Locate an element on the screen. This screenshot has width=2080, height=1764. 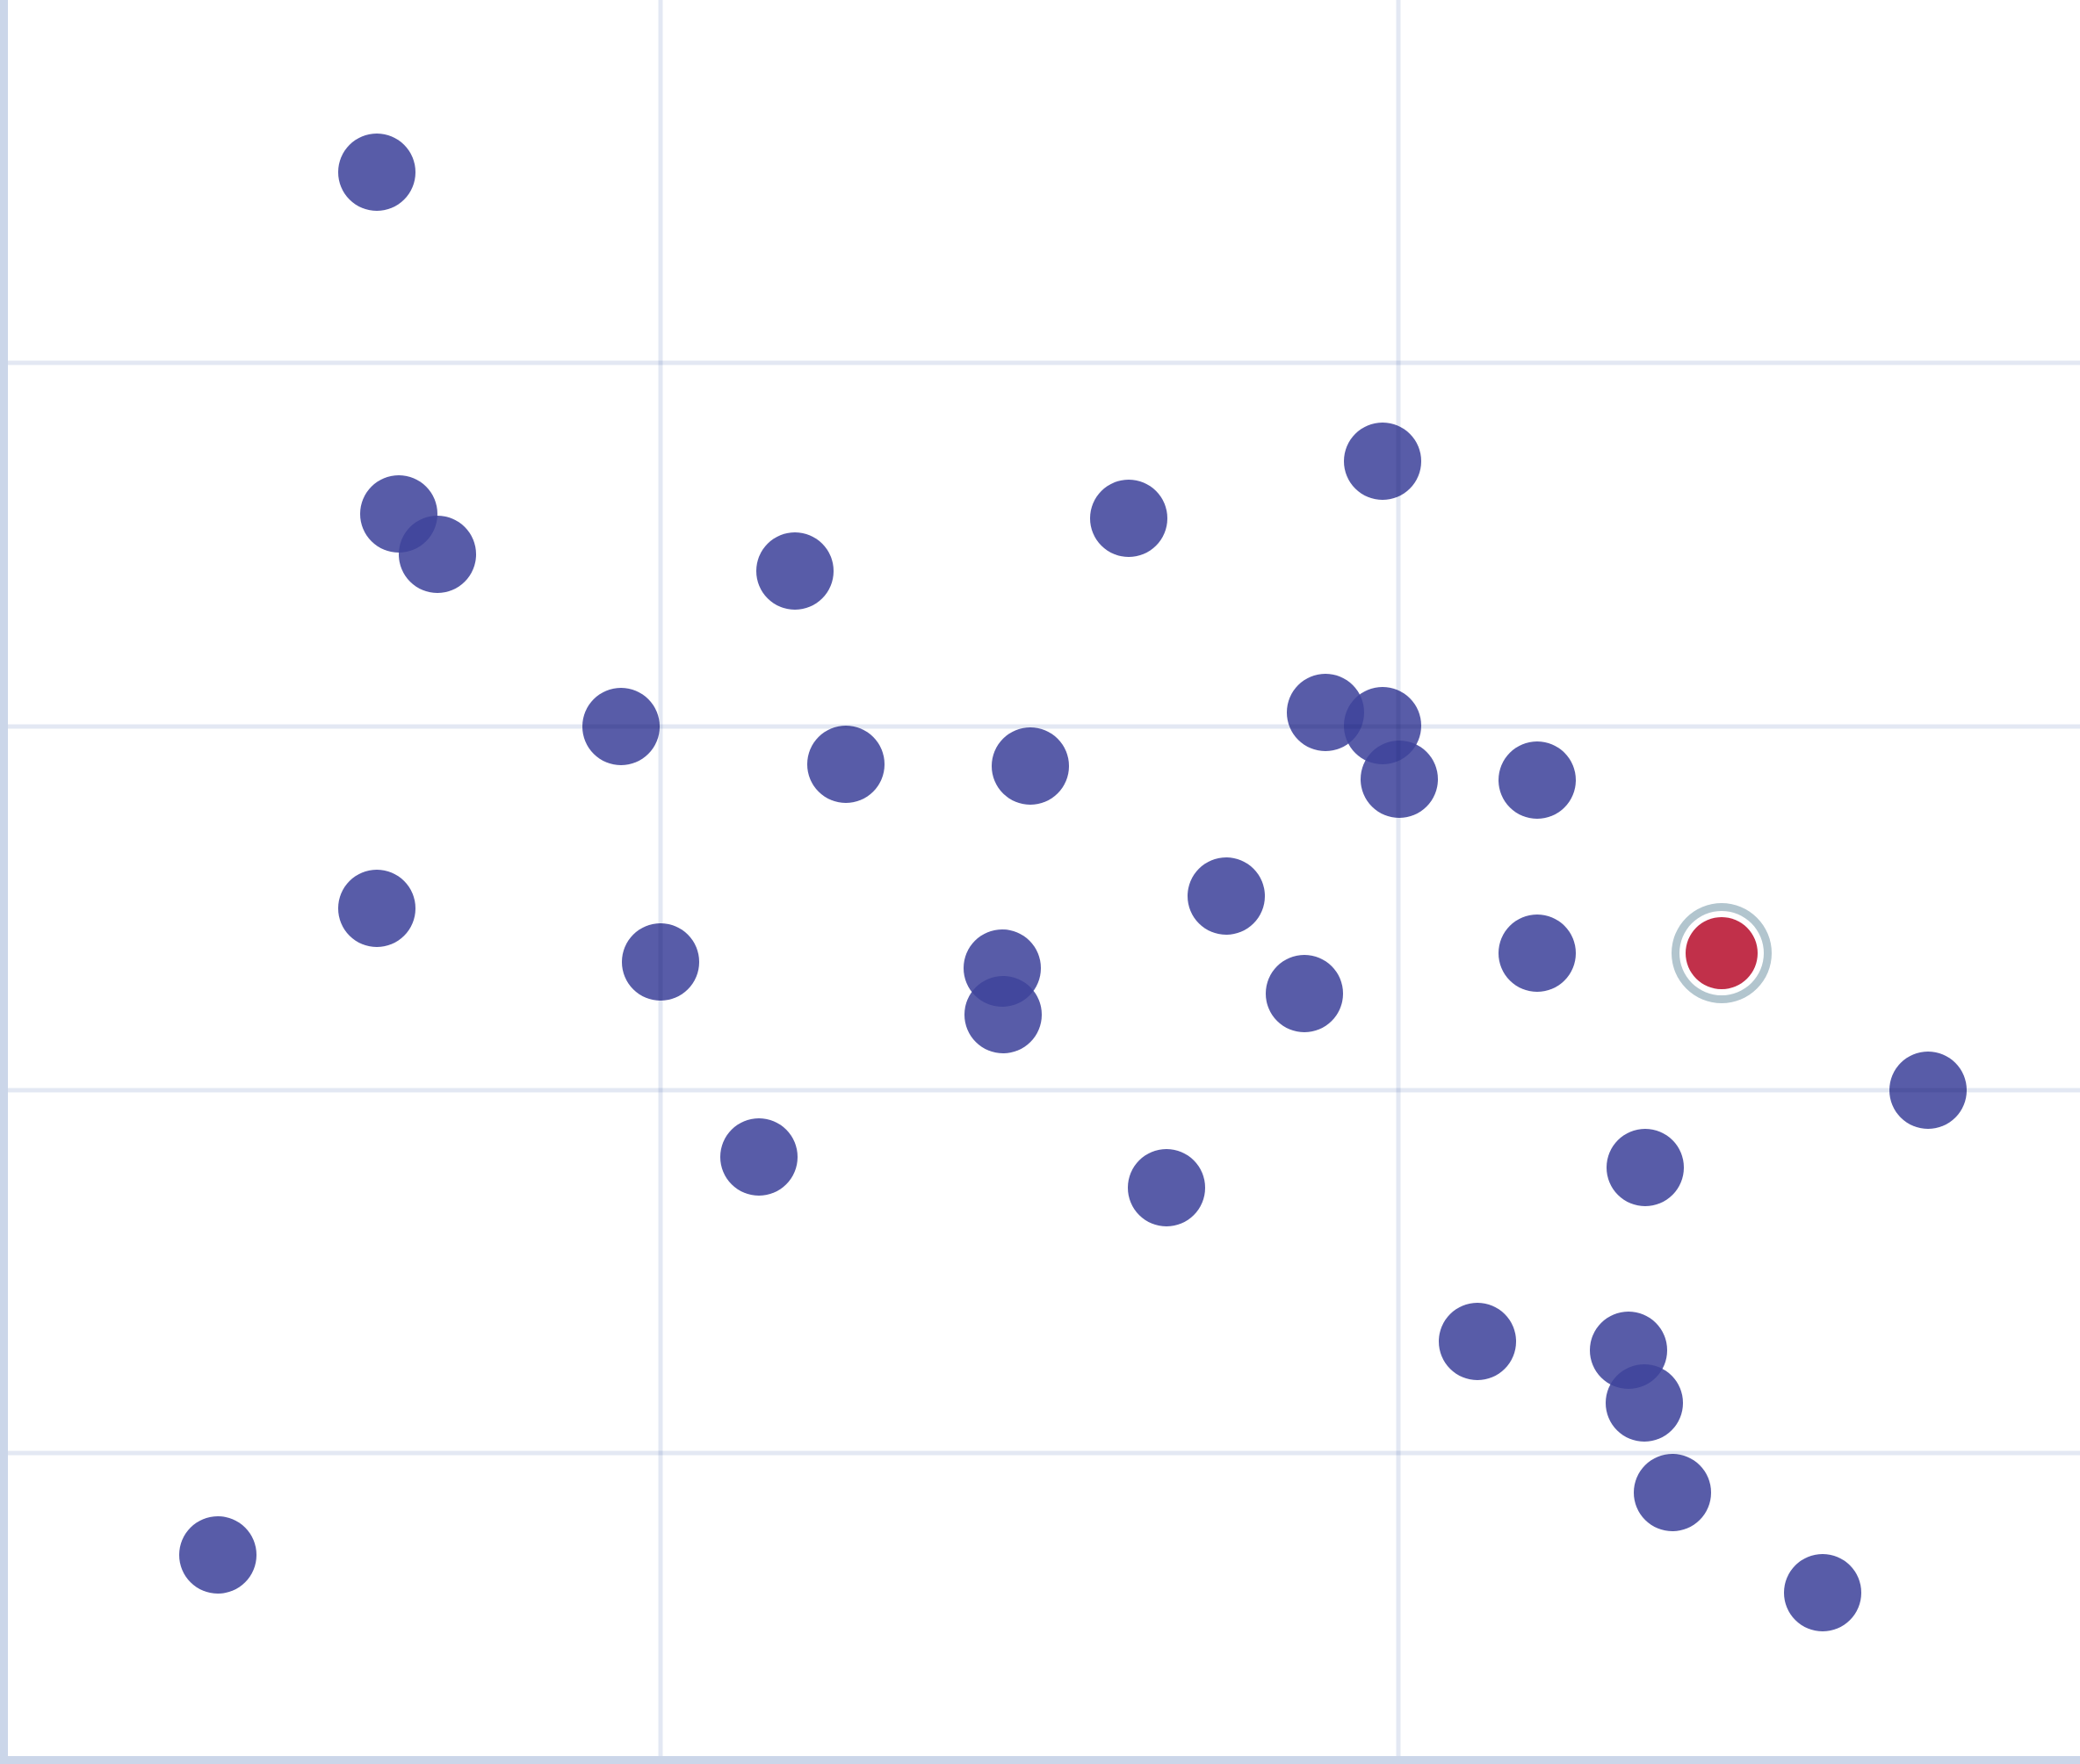
highlighted-data-point is located at coordinates (1722, 953).